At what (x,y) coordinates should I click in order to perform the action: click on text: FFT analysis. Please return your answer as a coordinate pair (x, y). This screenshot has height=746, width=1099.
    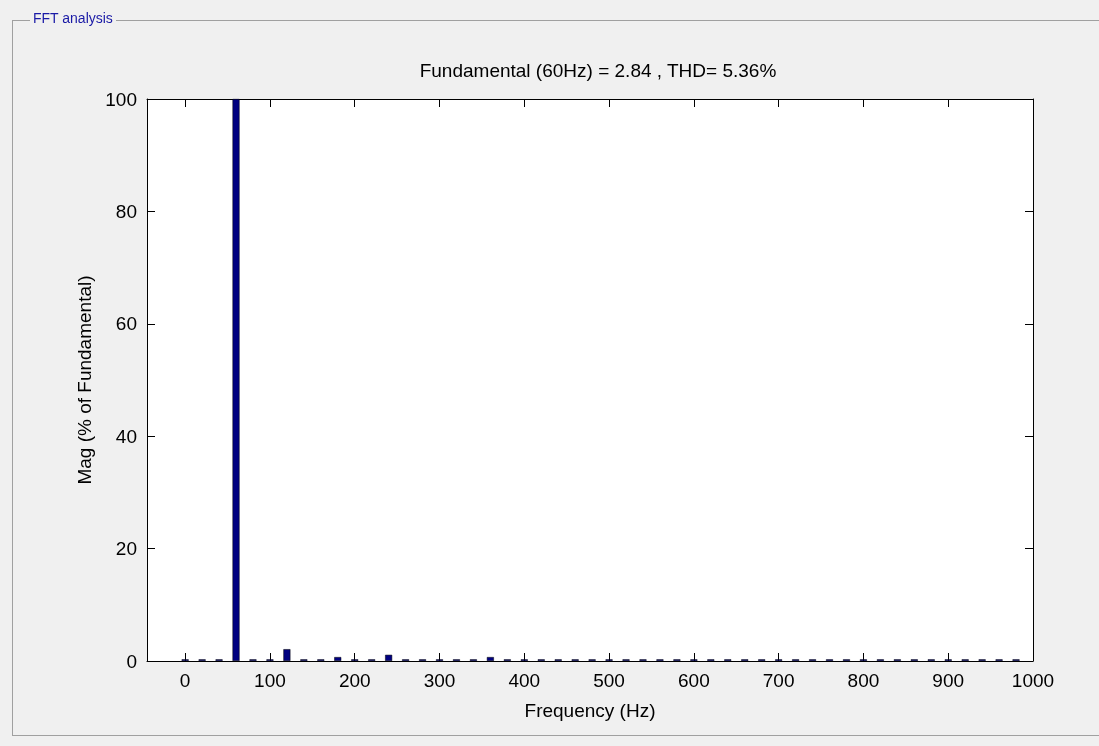
    Looking at the image, I should click on (73, 18).